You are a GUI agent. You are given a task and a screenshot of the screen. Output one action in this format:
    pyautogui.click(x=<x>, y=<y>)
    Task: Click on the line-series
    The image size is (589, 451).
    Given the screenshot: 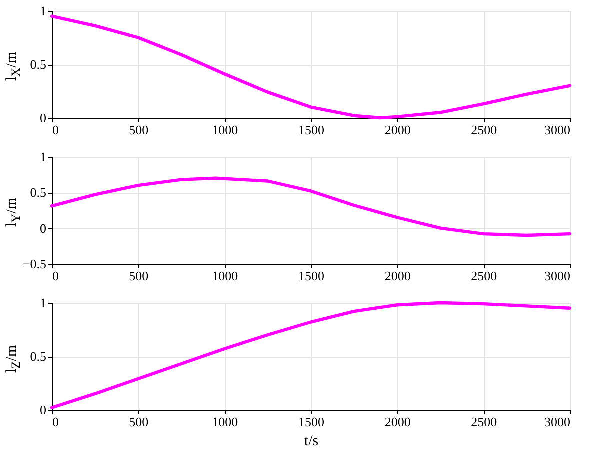 What is the action you would take?
    pyautogui.click(x=311, y=207)
    